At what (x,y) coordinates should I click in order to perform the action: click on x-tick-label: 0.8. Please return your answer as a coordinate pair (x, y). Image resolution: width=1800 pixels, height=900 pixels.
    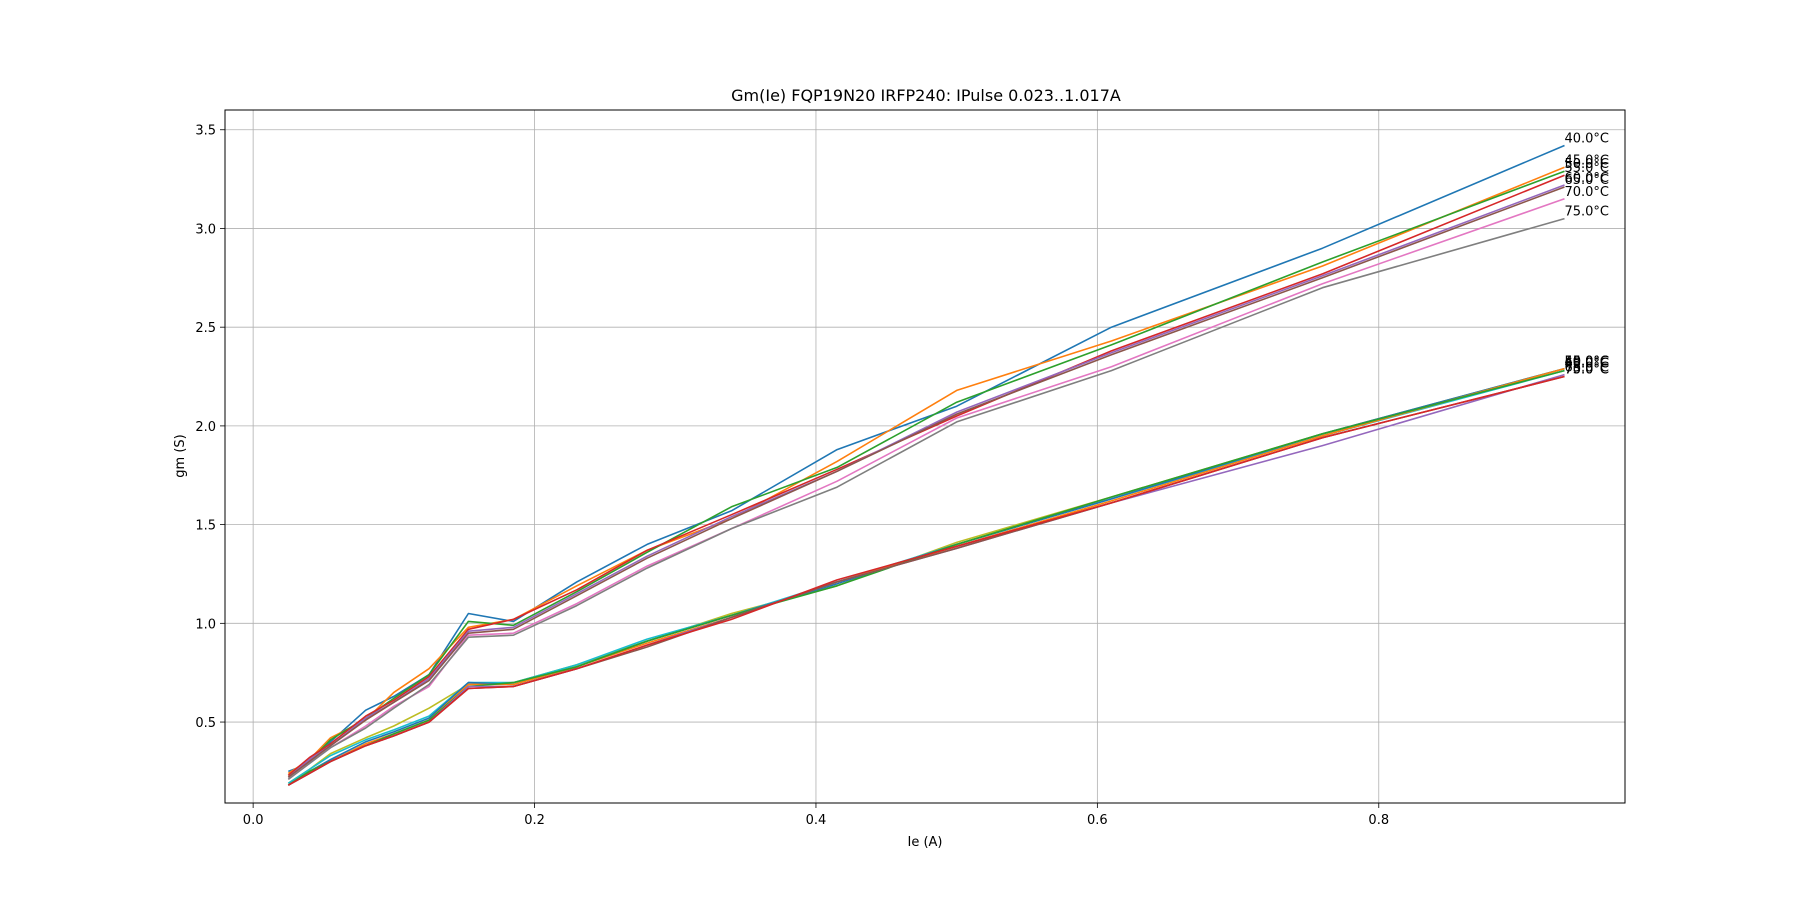
    Looking at the image, I should click on (1378, 820).